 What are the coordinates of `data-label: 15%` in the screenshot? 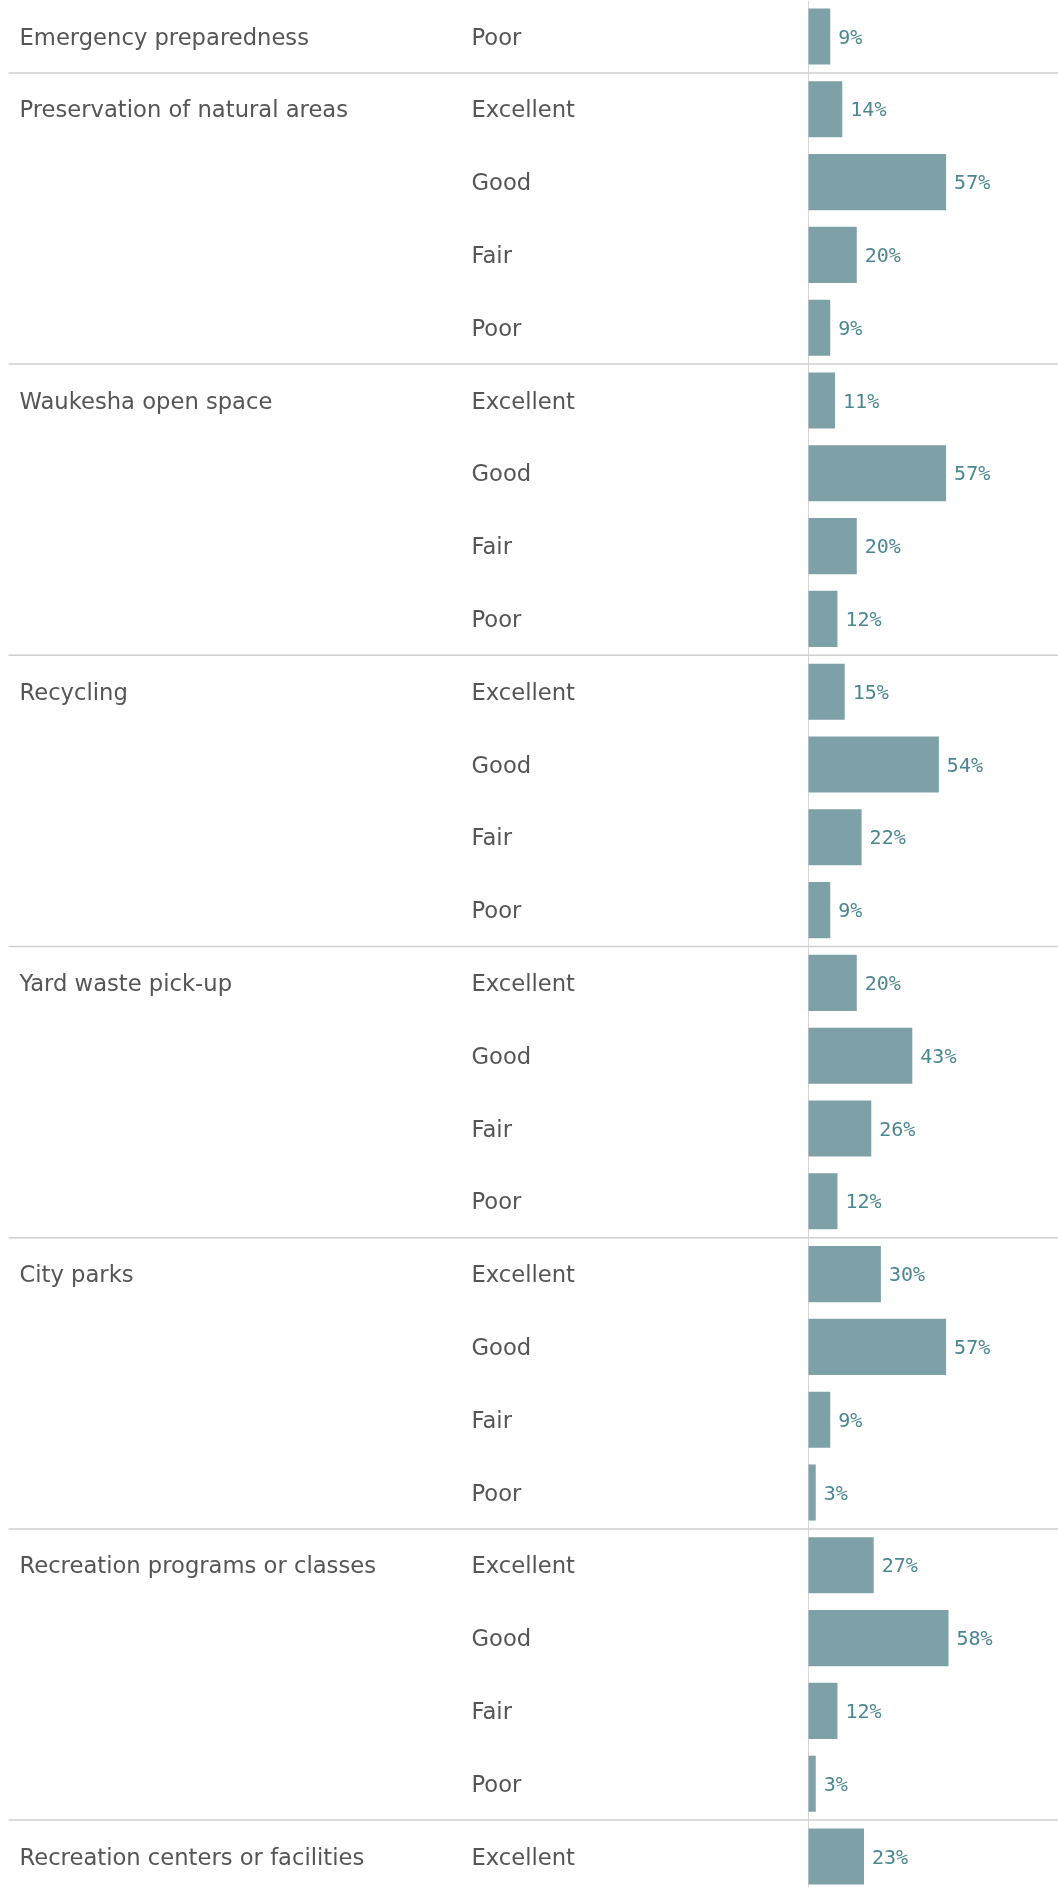 It's located at (870, 691).